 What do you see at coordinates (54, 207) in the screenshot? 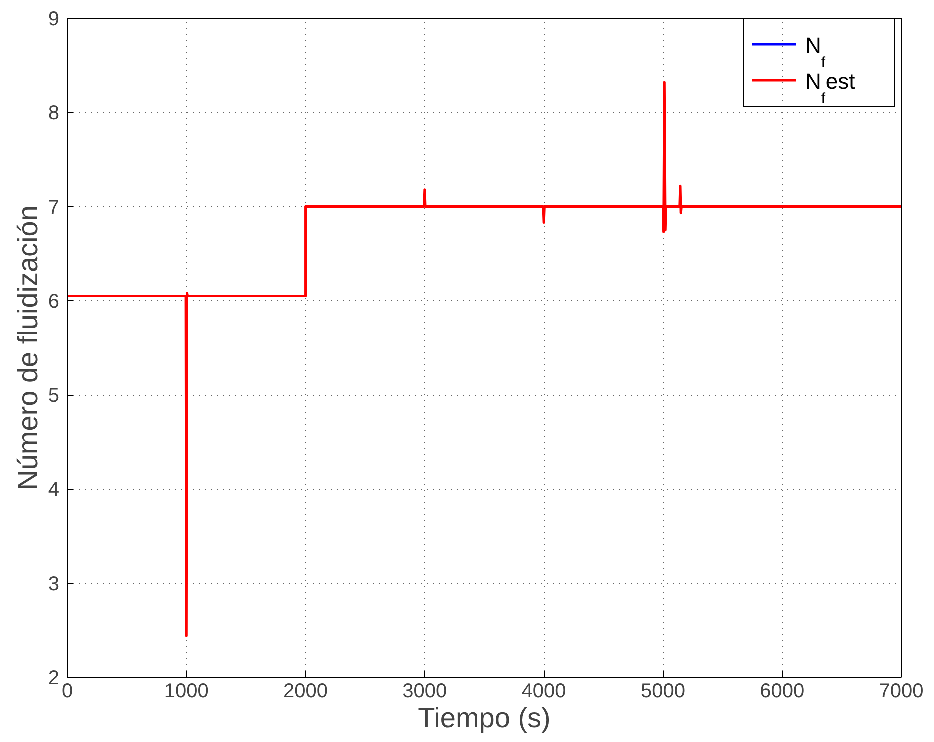
I see `y-tick-label: 7` at bounding box center [54, 207].